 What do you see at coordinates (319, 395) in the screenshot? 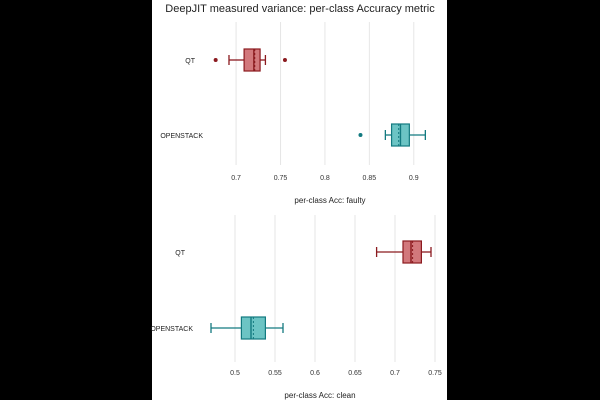
I see `x-axis-label-clean: per-class Acc: clean` at bounding box center [319, 395].